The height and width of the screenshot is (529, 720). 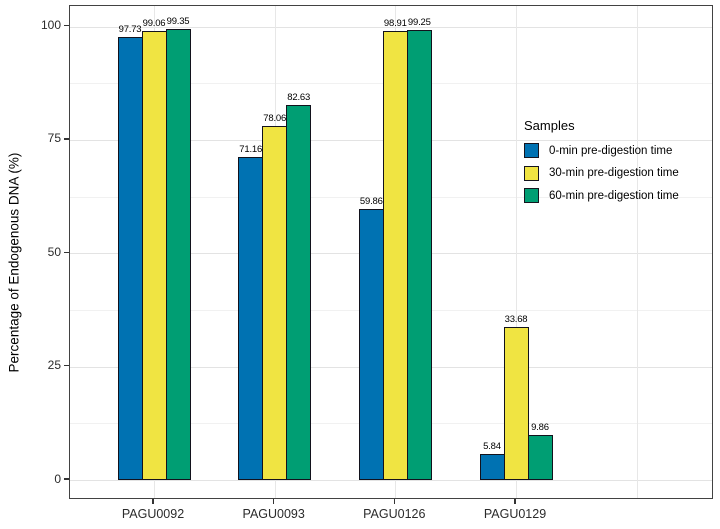 What do you see at coordinates (178, 22) in the screenshot?
I see `bar-value-label: 99.35` at bounding box center [178, 22].